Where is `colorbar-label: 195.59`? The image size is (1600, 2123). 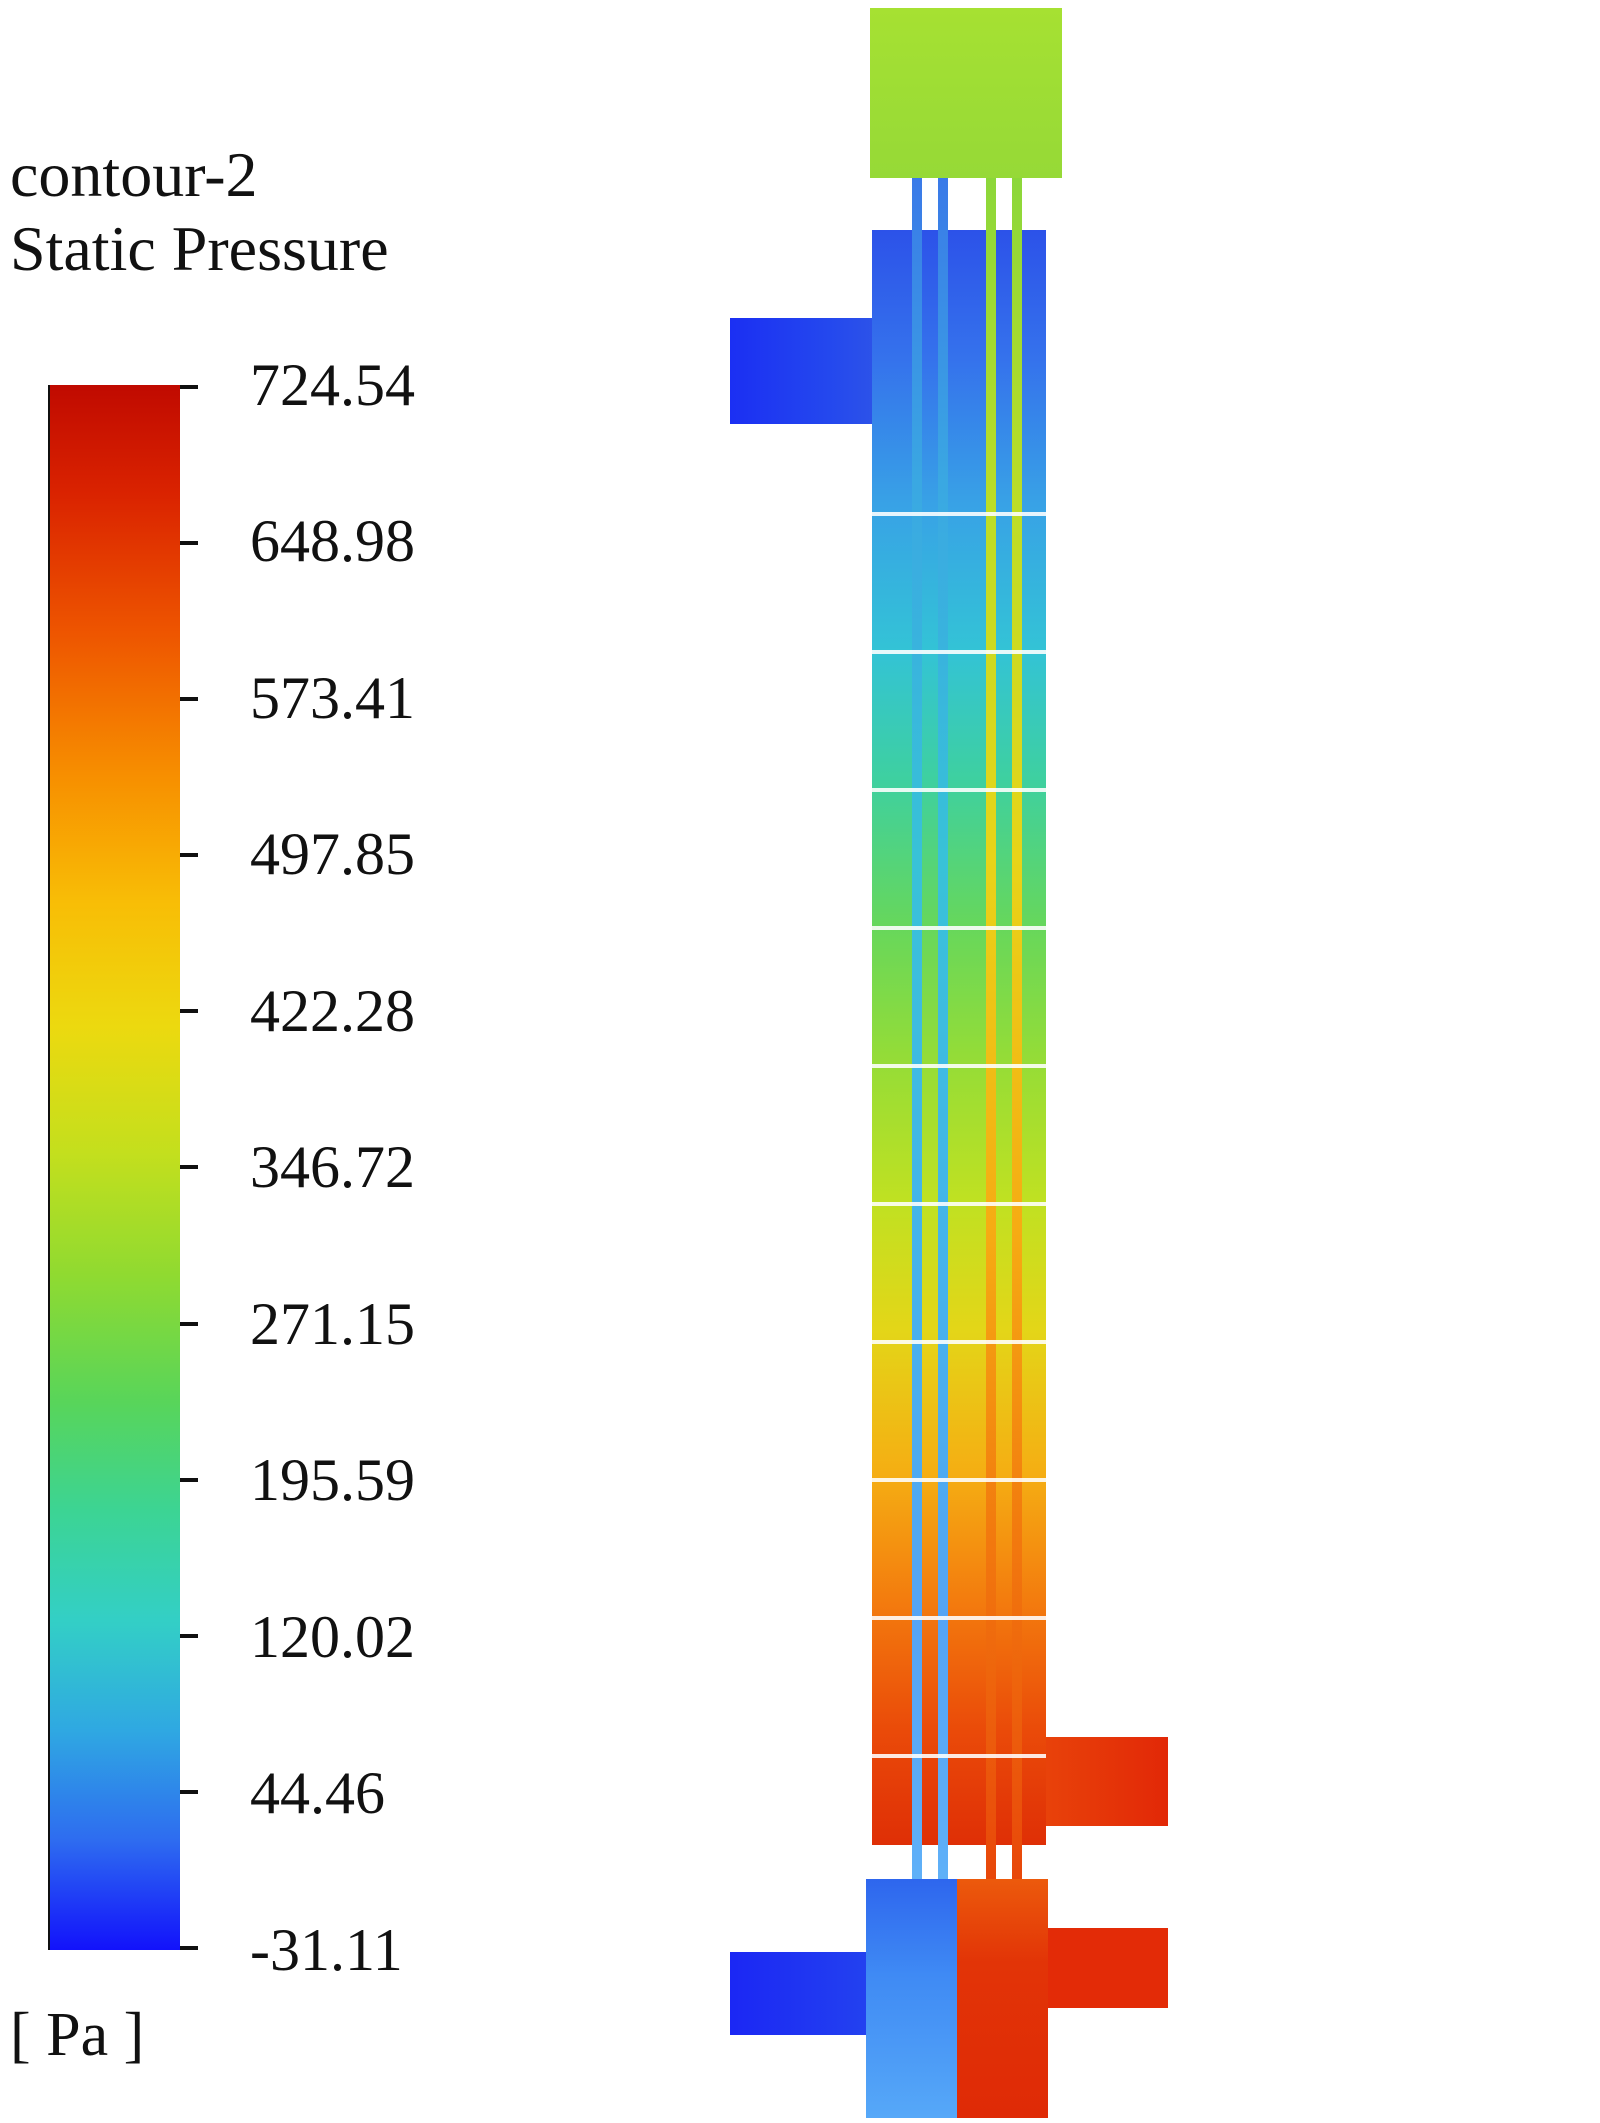 colorbar-label: 195.59 is located at coordinates (332, 1480).